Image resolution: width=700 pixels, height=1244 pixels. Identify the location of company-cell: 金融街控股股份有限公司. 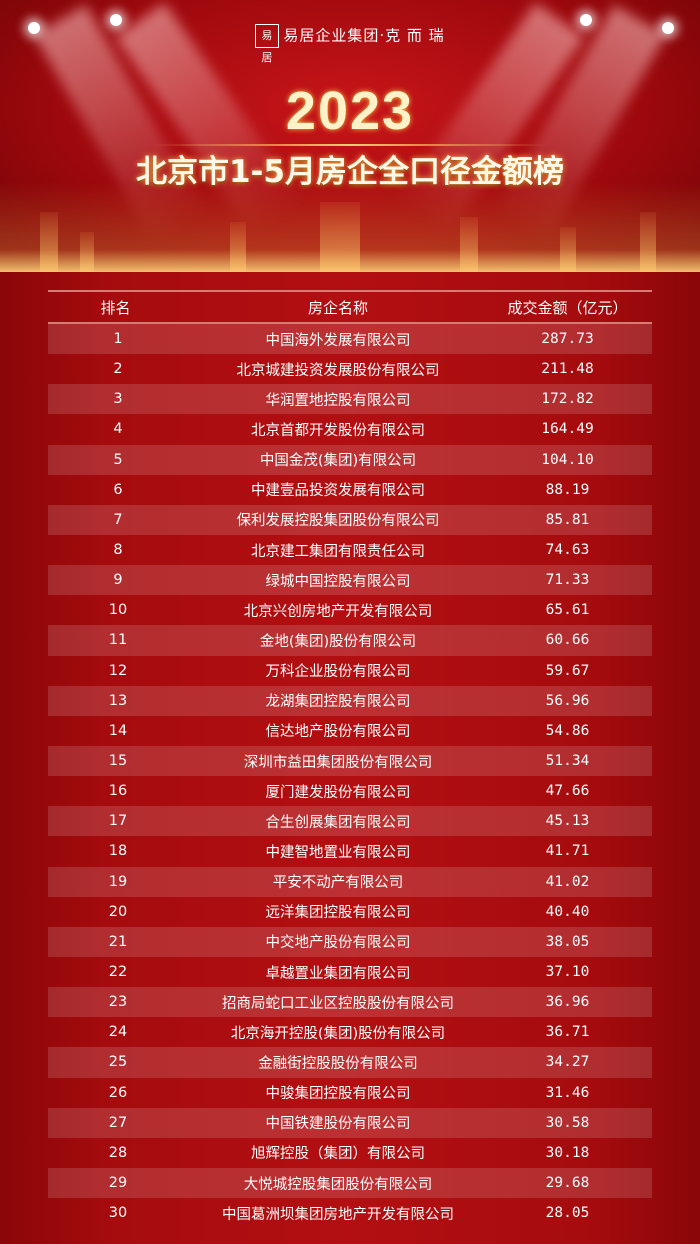
(338, 1063).